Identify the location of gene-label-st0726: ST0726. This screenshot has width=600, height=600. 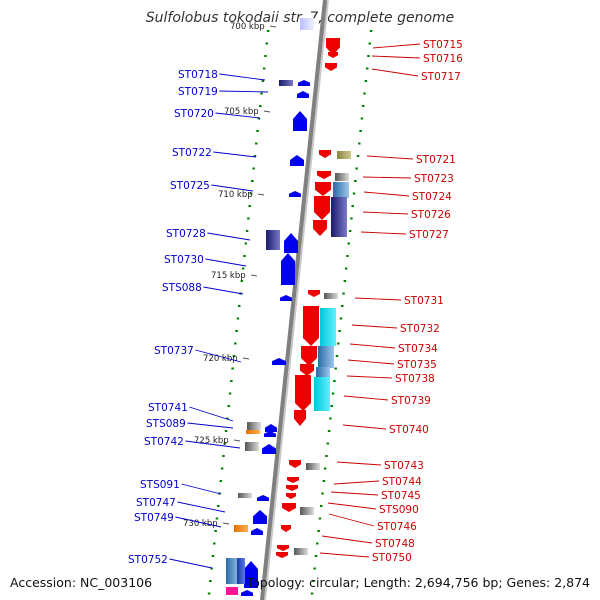
(431, 215).